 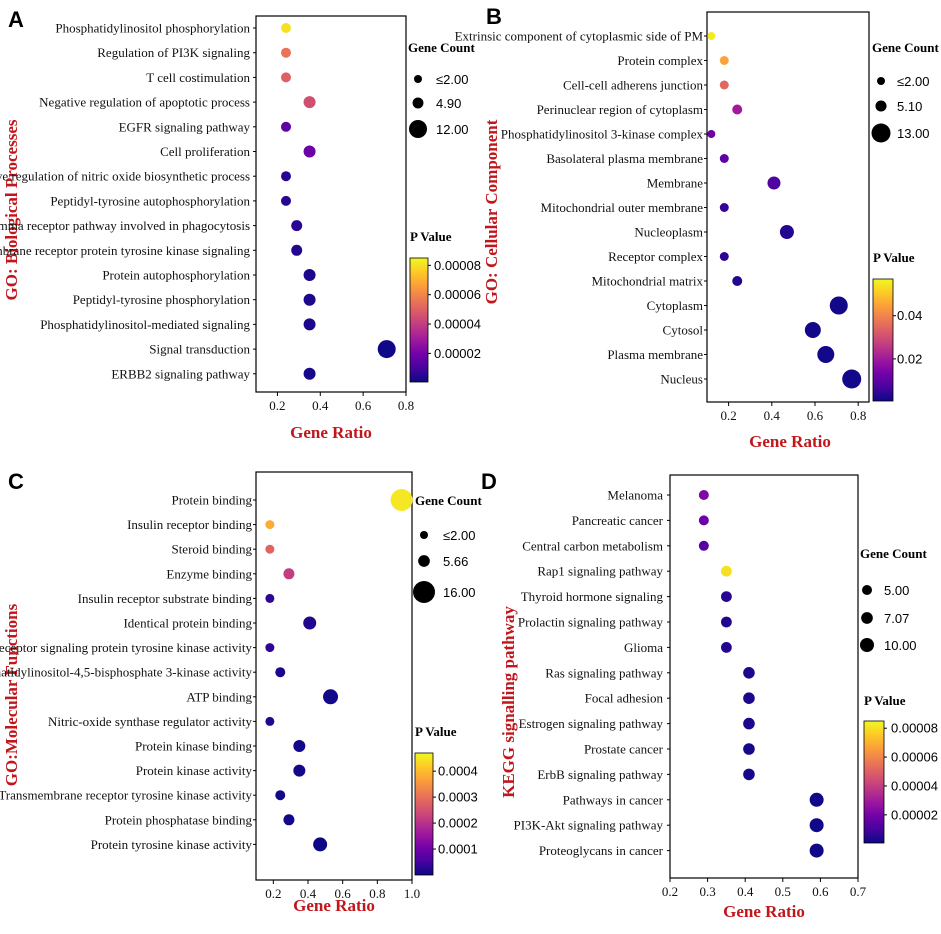 I want to click on size-legend-label: 5.10, so click(x=909, y=106).